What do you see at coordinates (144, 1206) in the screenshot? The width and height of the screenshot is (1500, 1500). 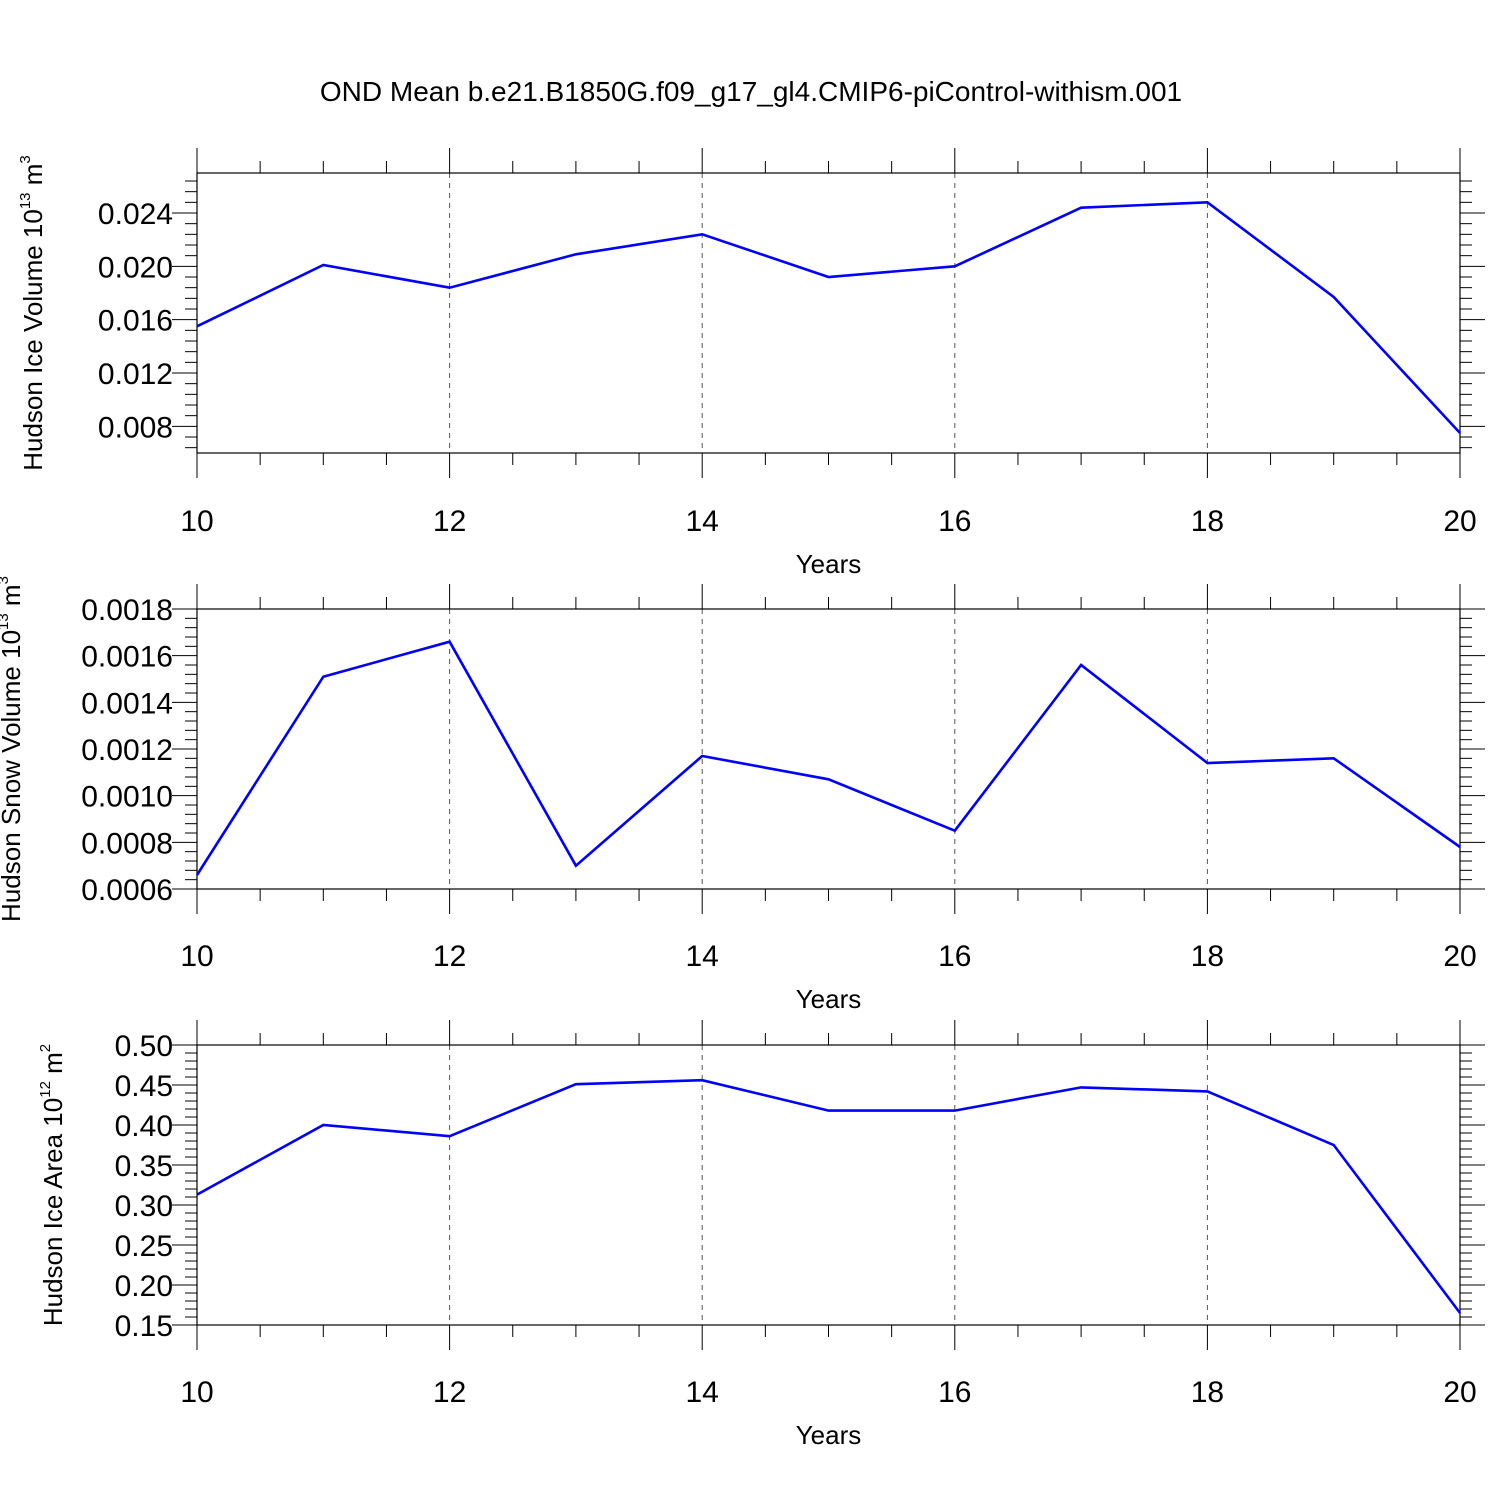 I see `y-tick-label: 0.30` at bounding box center [144, 1206].